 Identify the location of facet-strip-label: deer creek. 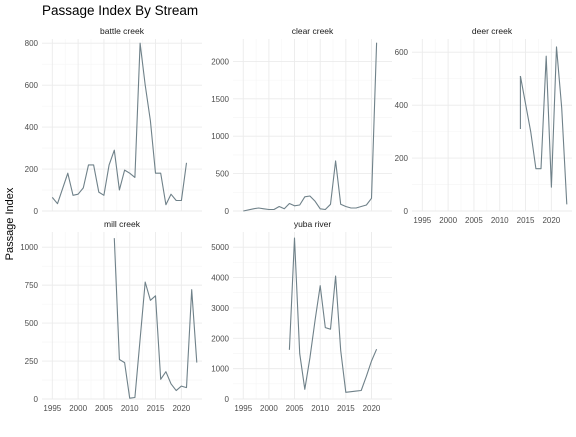
(492, 31).